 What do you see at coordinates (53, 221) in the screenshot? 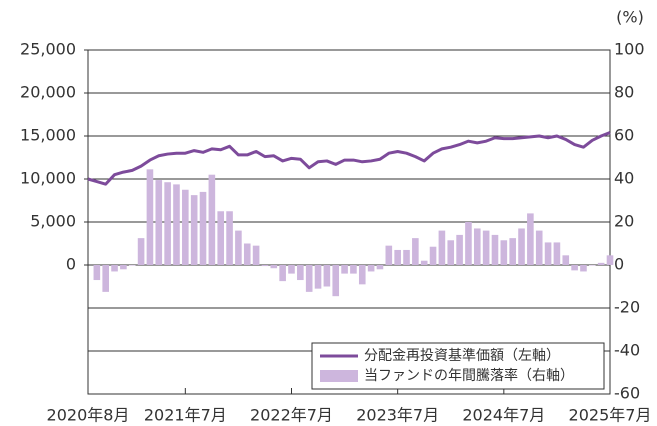
I see `y-tick-label: 5,000` at bounding box center [53, 221].